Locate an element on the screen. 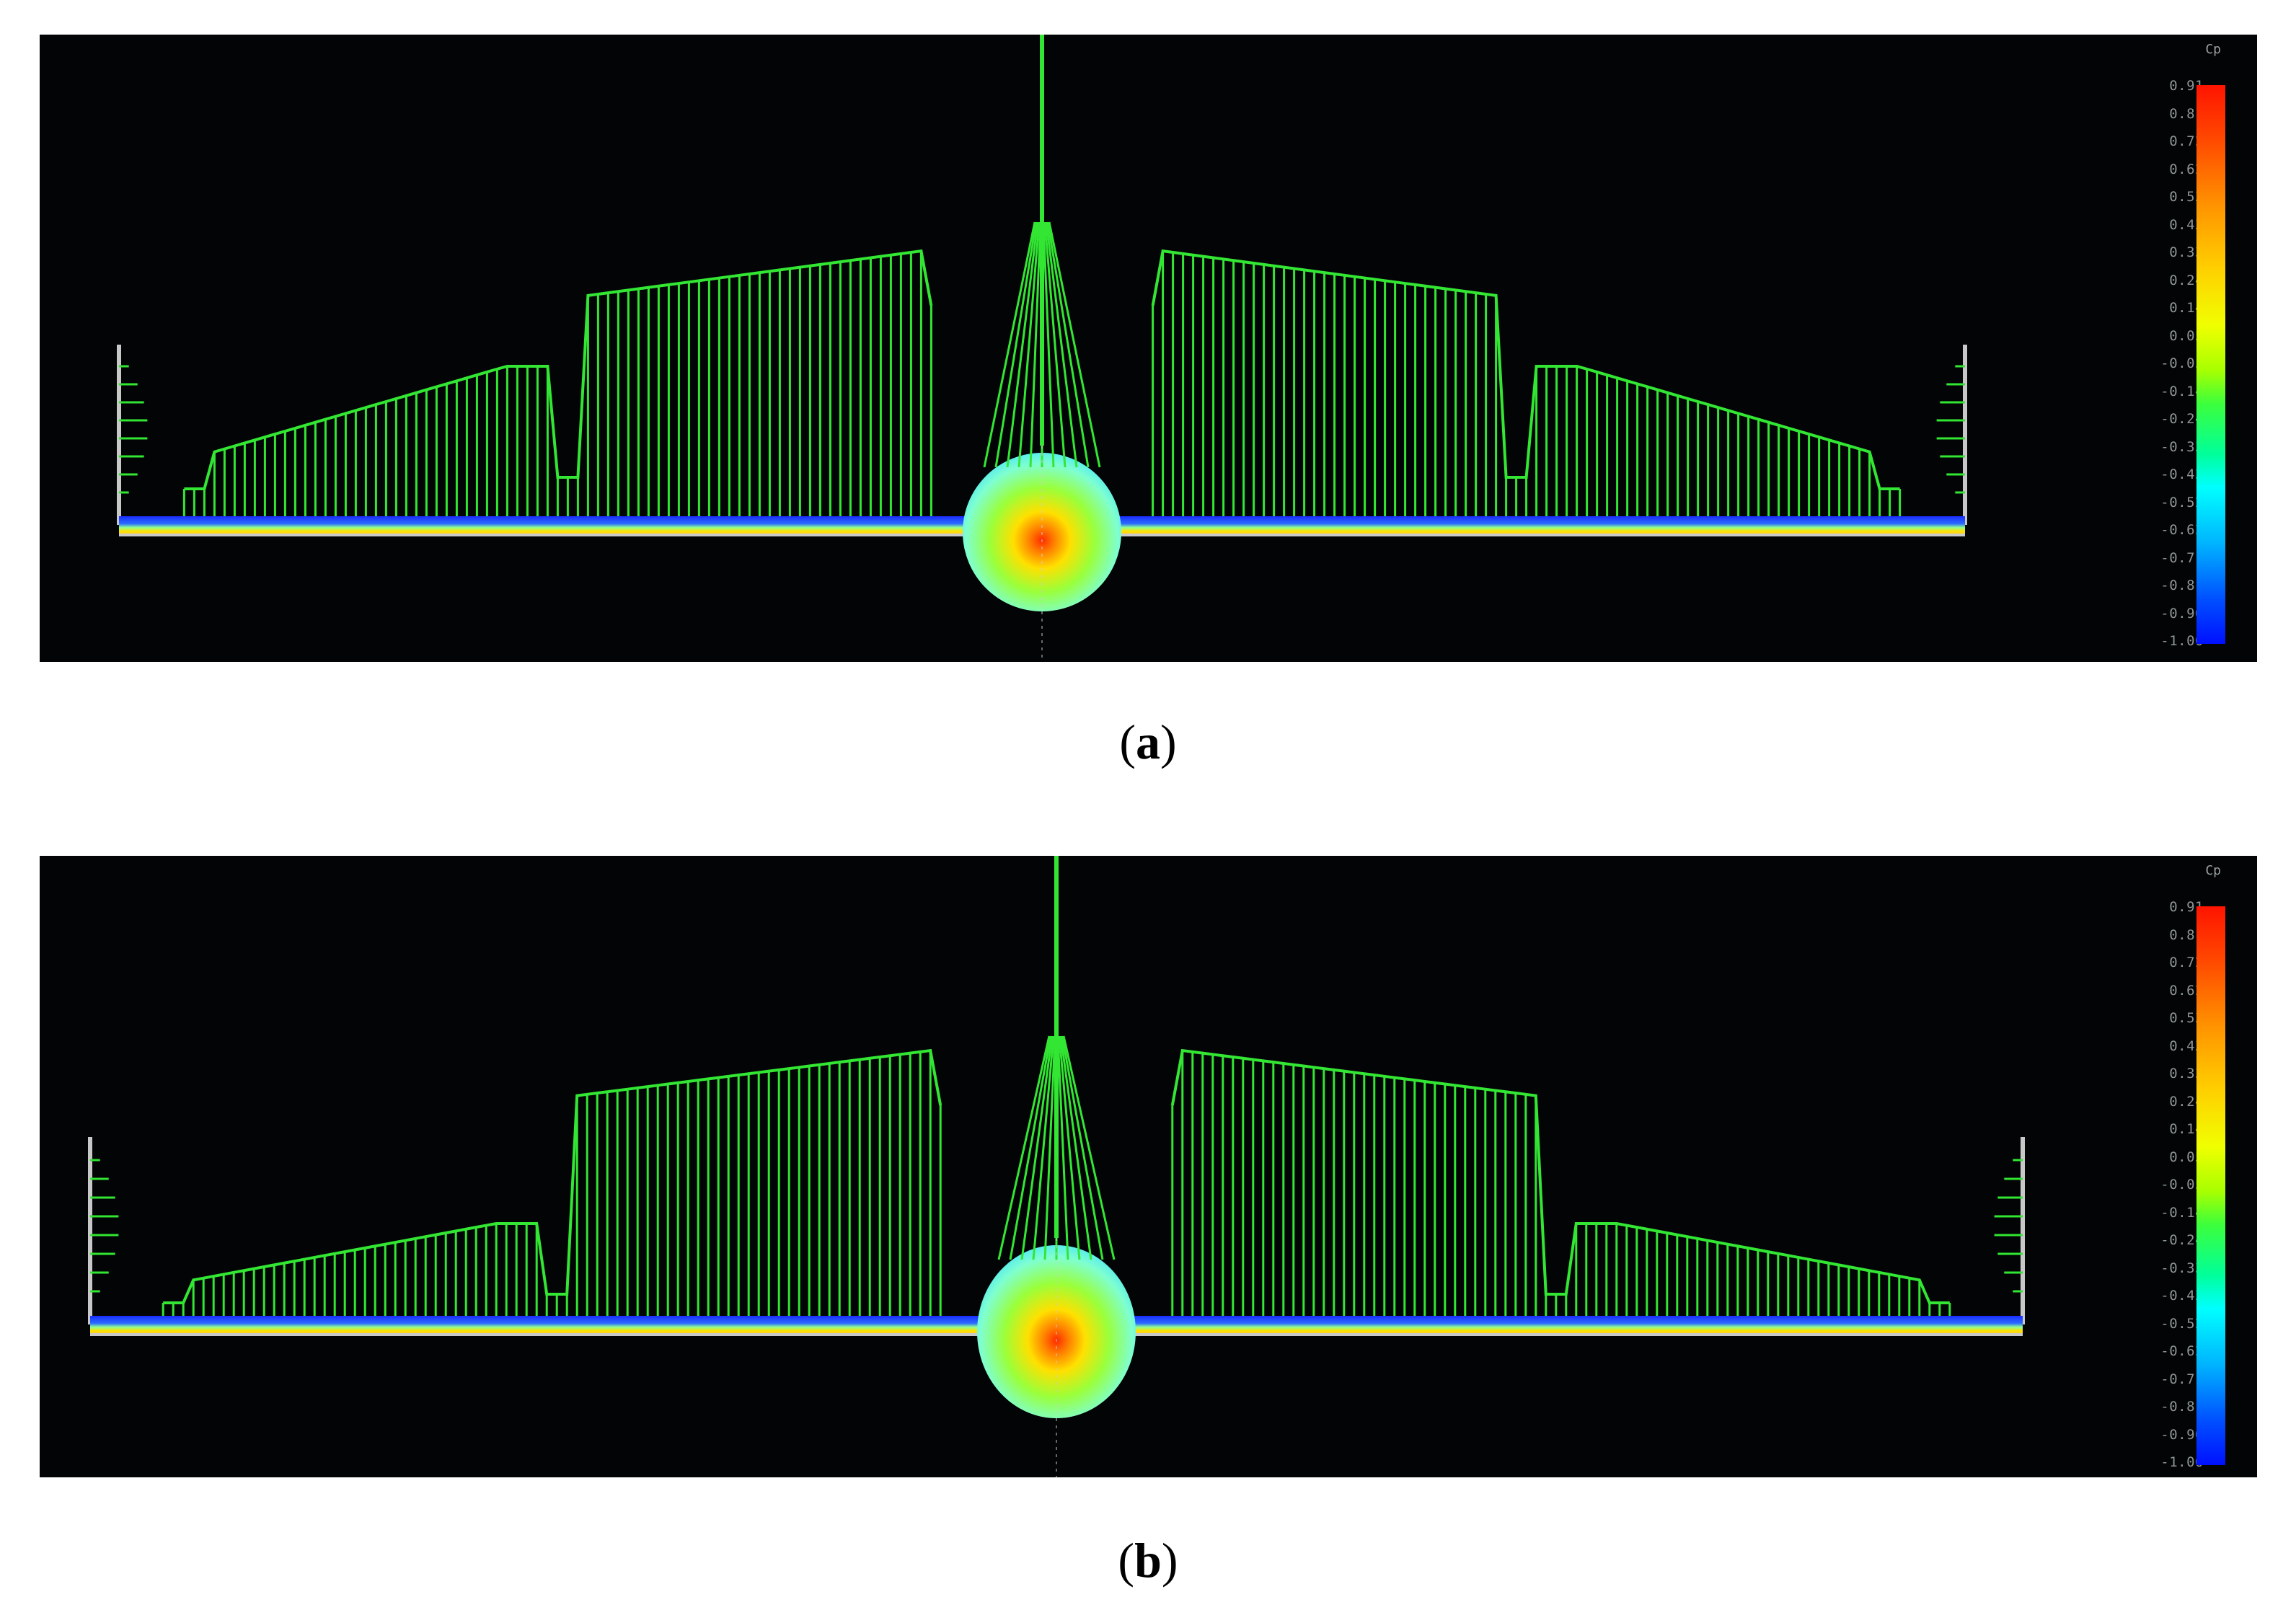  panel-b-lift-distribution is located at coordinates (1056, 1186).